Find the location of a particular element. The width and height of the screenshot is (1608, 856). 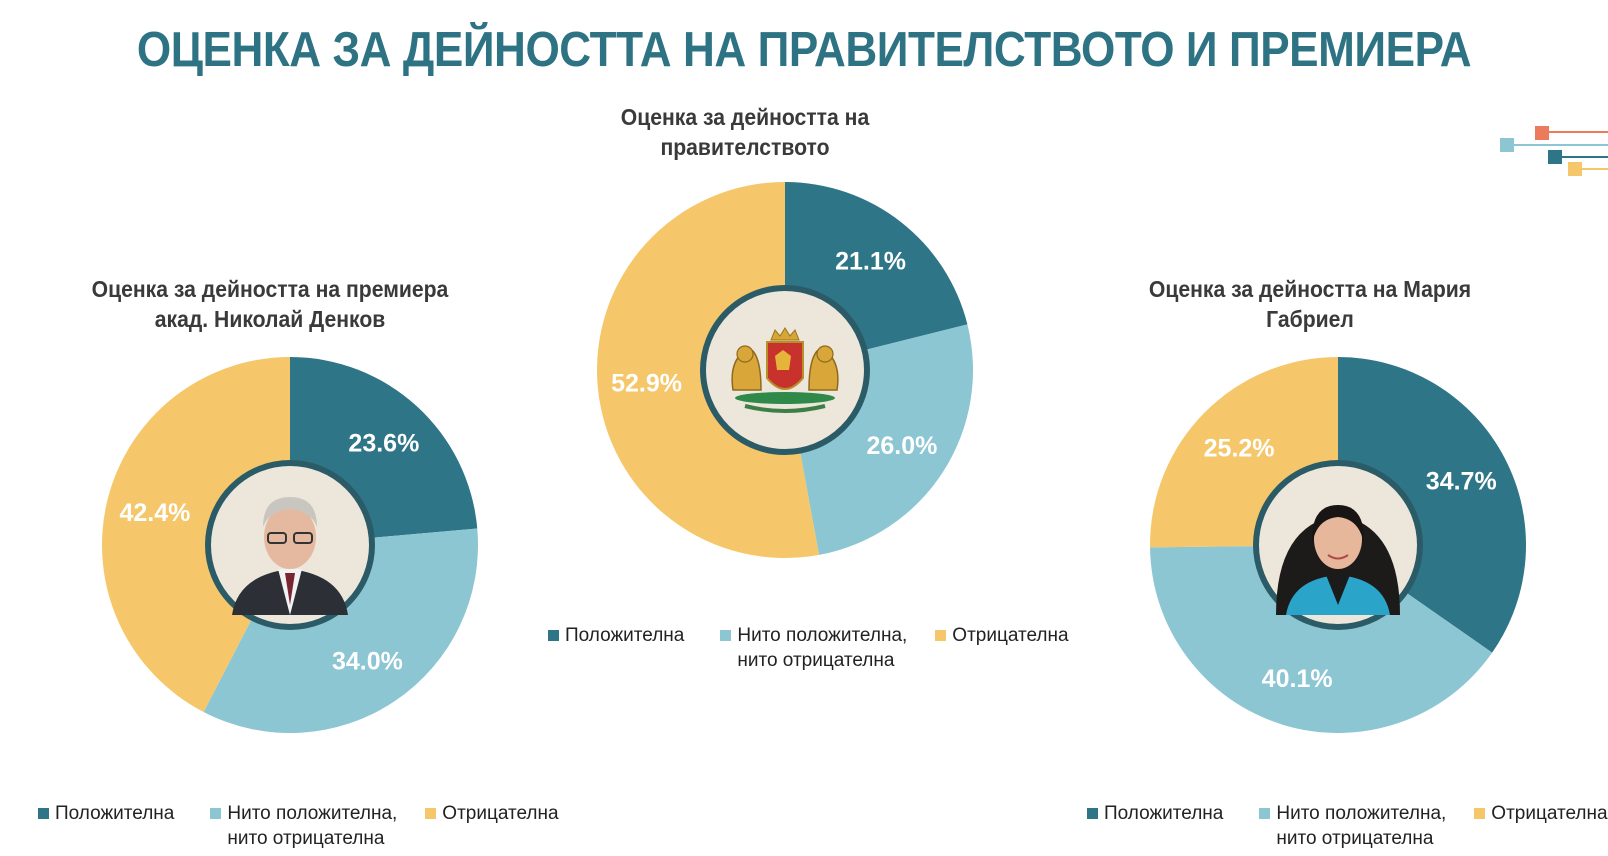

donut-chart-gabriel: 34.7% 40.1% 25.2% is located at coordinates (1338, 545).